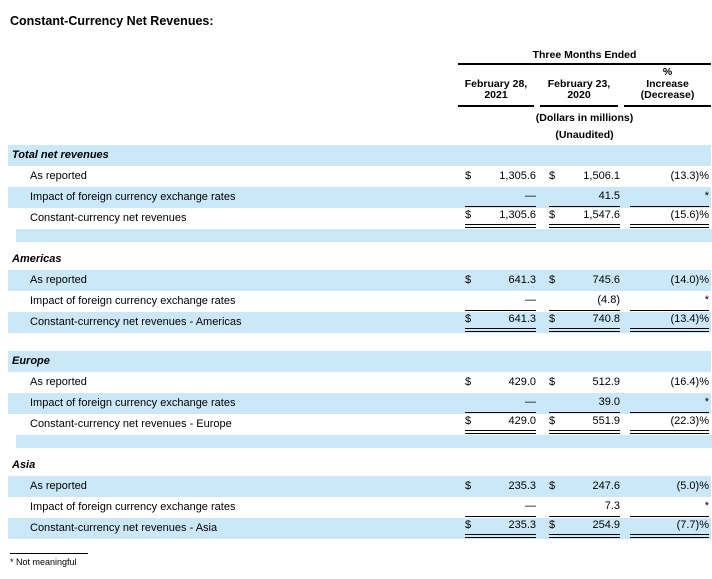 This screenshot has width=712, height=579. I want to click on column-header-feb-28-2021: February 28, 2021, so click(496, 92).